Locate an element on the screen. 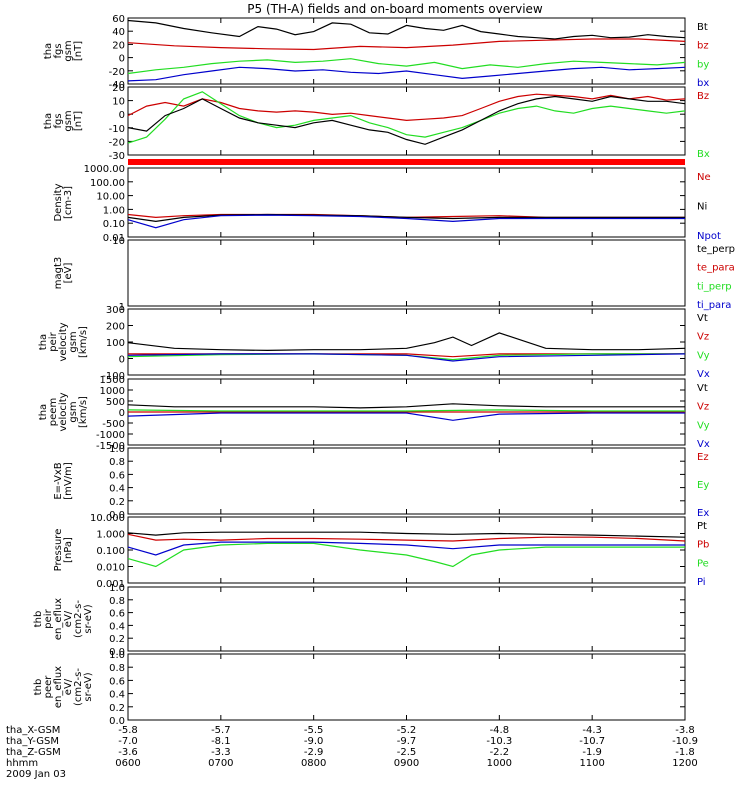 The width and height of the screenshot is (750, 800). legend-label: Ez is located at coordinates (703, 457).